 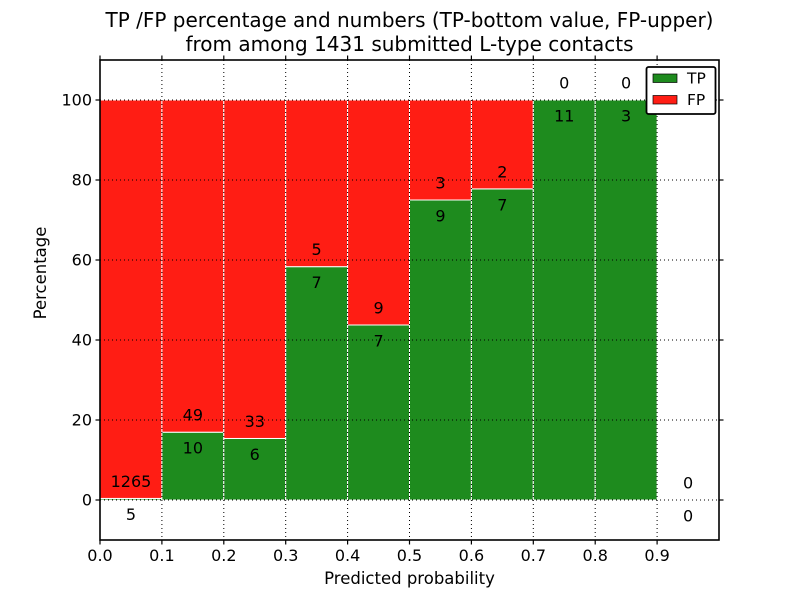 I want to click on x-tick-label-0.3: 0.3, so click(x=285, y=555).